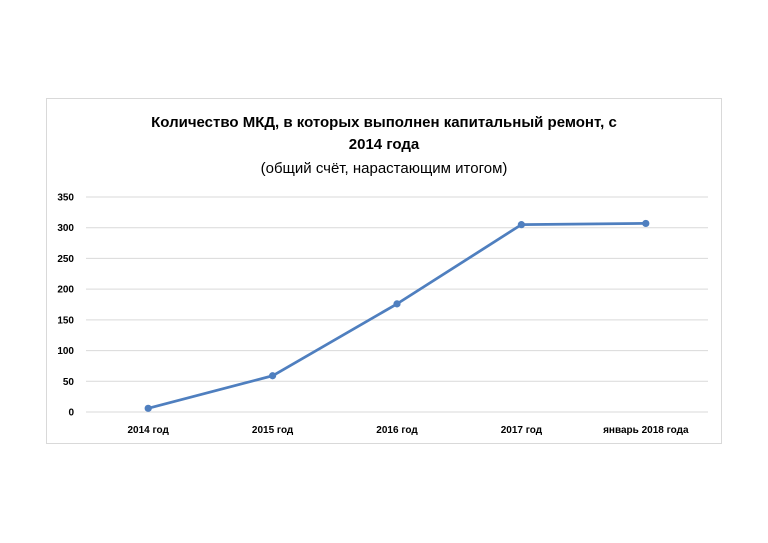  What do you see at coordinates (65, 320) in the screenshot?
I see `y-tick-label: 150` at bounding box center [65, 320].